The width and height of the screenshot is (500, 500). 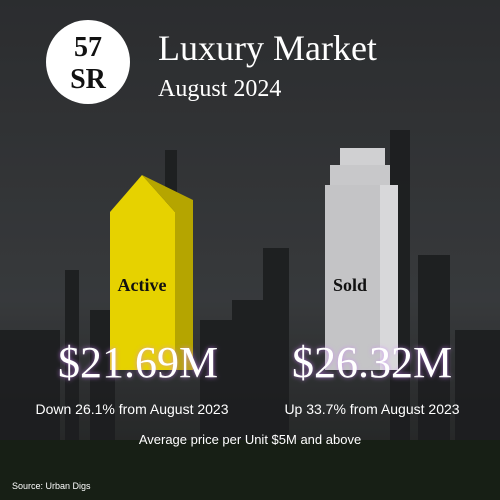 I want to click on source: Source: Urban Digs, so click(x=51, y=486).